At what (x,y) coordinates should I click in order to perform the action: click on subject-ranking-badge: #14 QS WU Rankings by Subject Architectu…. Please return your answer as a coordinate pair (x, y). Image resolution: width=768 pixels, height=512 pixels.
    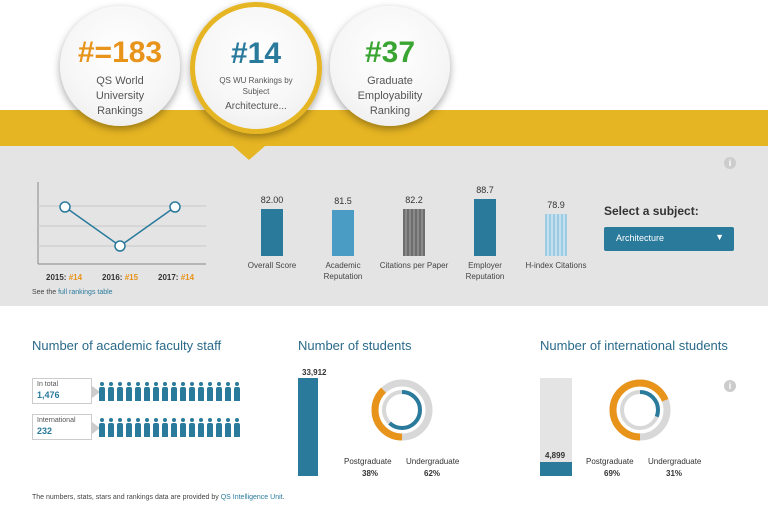
    Looking at the image, I should click on (256, 68).